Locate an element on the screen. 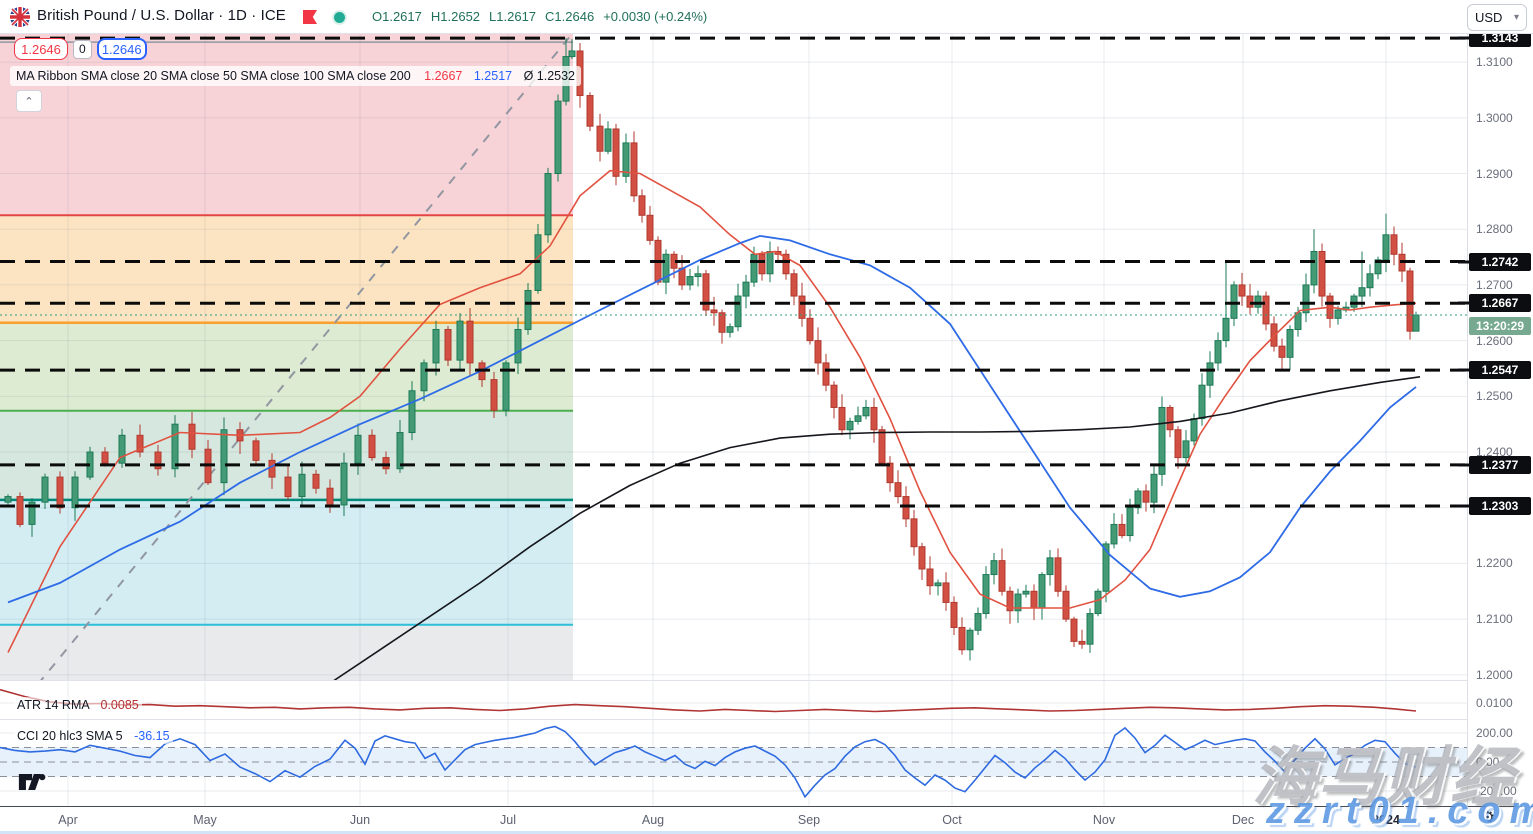 This screenshot has width=1533, height=834. price-level-badge: 1.2667 is located at coordinates (1500, 303).